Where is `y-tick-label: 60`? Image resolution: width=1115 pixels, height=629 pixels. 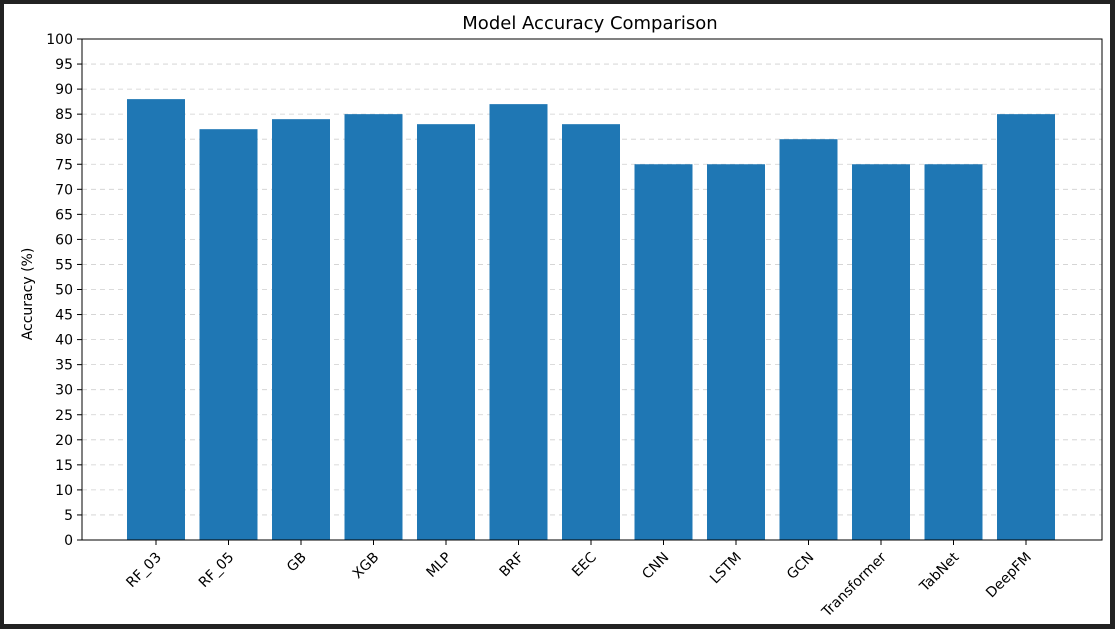 y-tick-label: 60 is located at coordinates (64, 240).